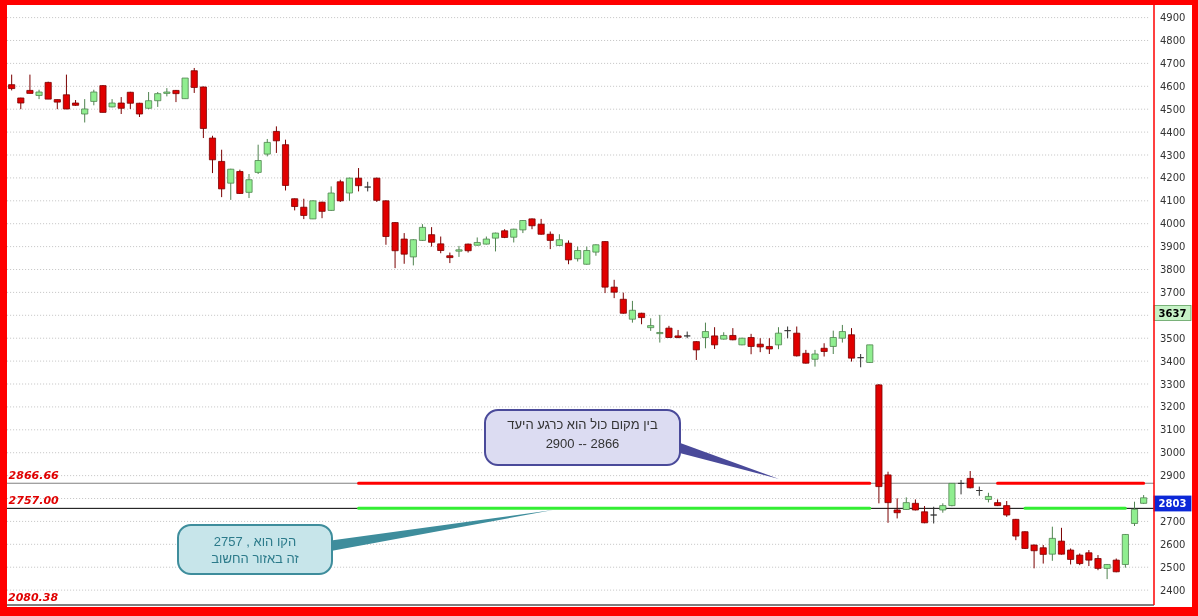 Image resolution: width=1198 pixels, height=616 pixels. Describe the element at coordinates (582, 443) in the screenshot. I see `annotation: 2900 -- 2866` at that location.